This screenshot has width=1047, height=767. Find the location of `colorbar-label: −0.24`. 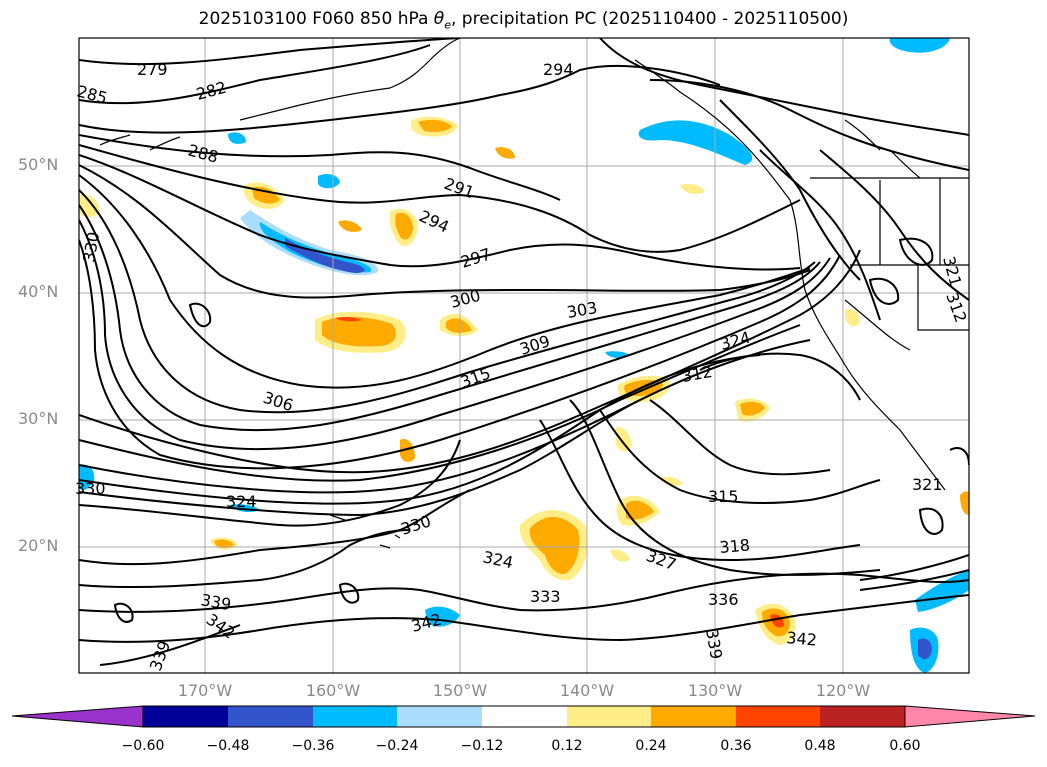

colorbar-label: −0.24 is located at coordinates (397, 746).